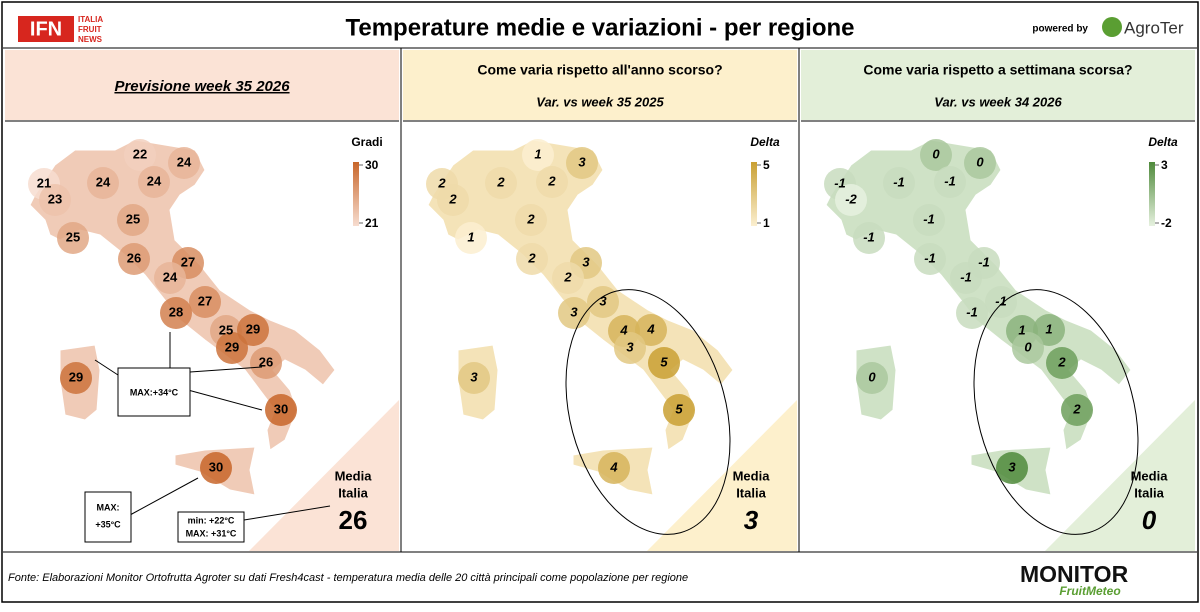 The image size is (1200, 612). What do you see at coordinates (90, 29) in the screenshot?
I see `logo-line: FRUIT` at bounding box center [90, 29].